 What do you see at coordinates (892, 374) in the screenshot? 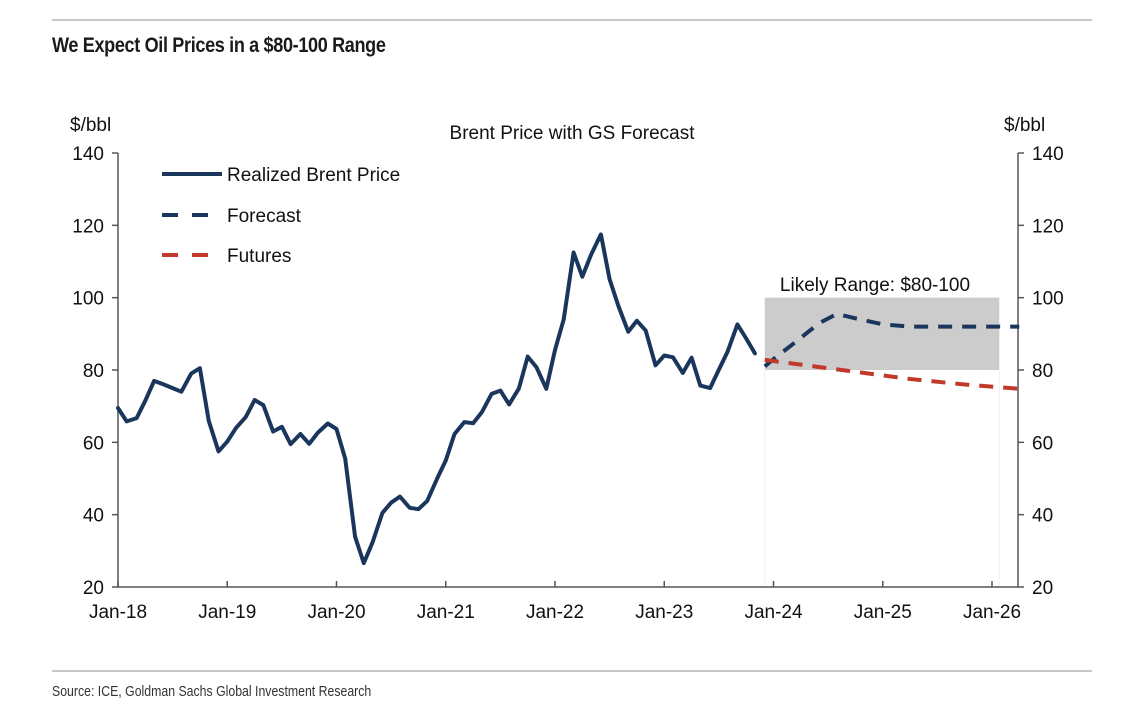
I see `futures-line` at bounding box center [892, 374].